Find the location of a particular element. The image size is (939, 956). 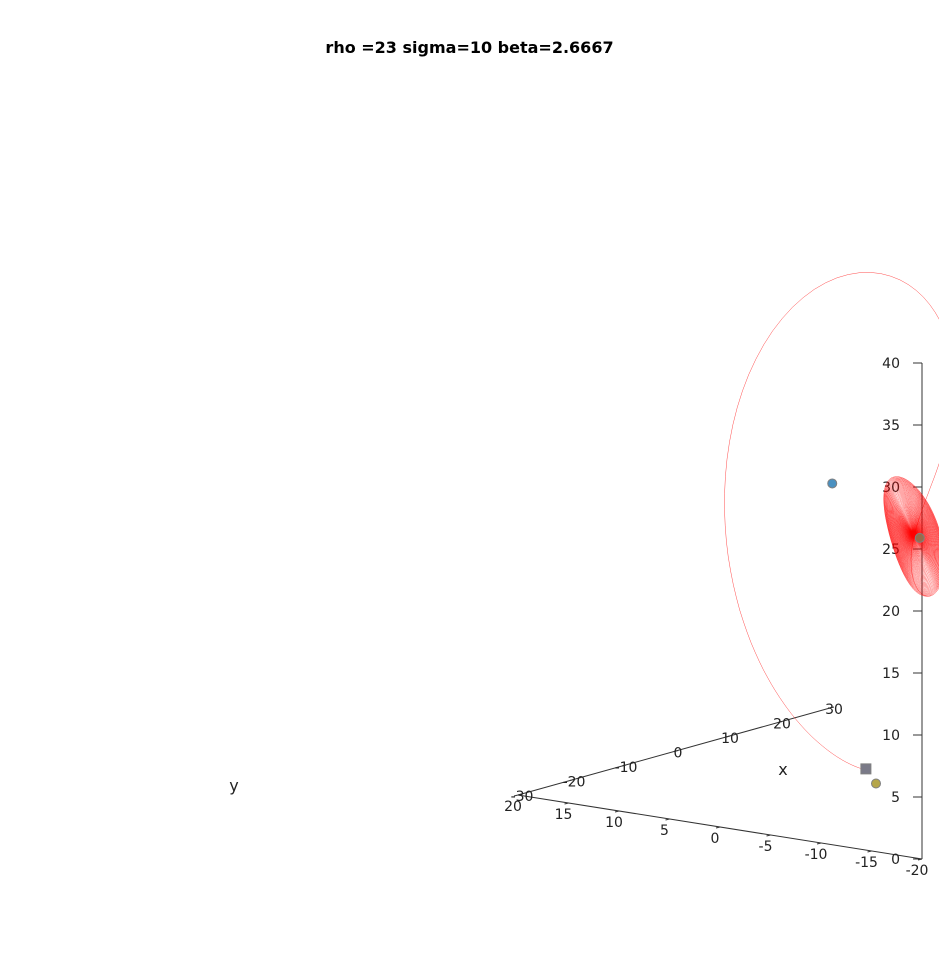

trajectory-series is located at coordinates (831, 521).